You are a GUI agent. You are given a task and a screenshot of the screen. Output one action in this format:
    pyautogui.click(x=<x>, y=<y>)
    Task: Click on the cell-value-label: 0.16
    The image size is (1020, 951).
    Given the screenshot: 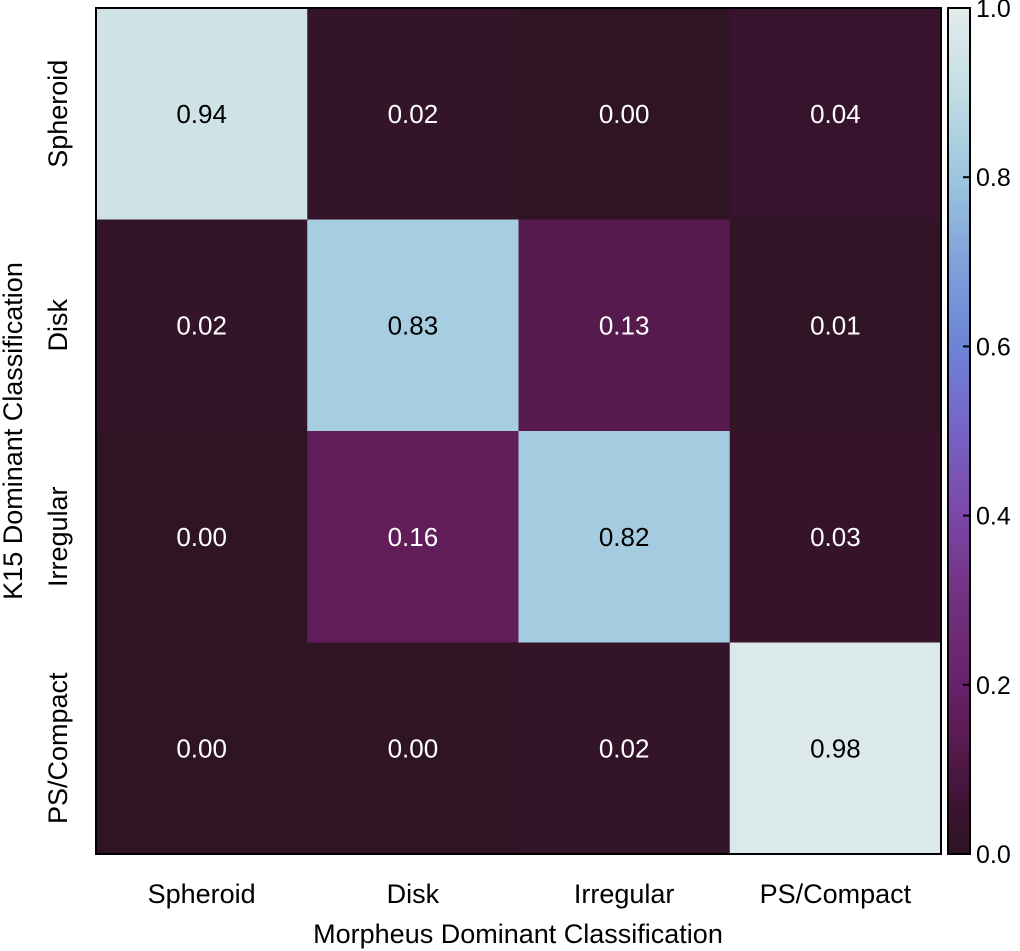 What is the action you would take?
    pyautogui.click(x=413, y=537)
    